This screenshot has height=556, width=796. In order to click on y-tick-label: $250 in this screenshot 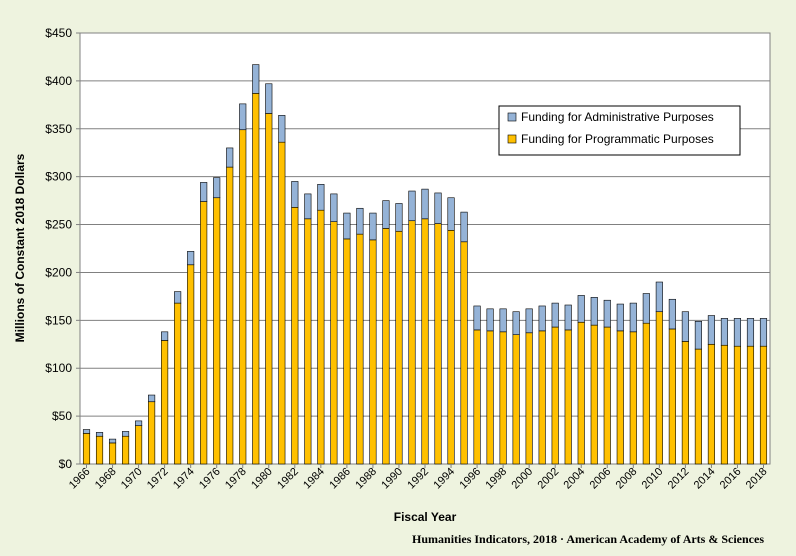, I will do `click(58, 225)`.